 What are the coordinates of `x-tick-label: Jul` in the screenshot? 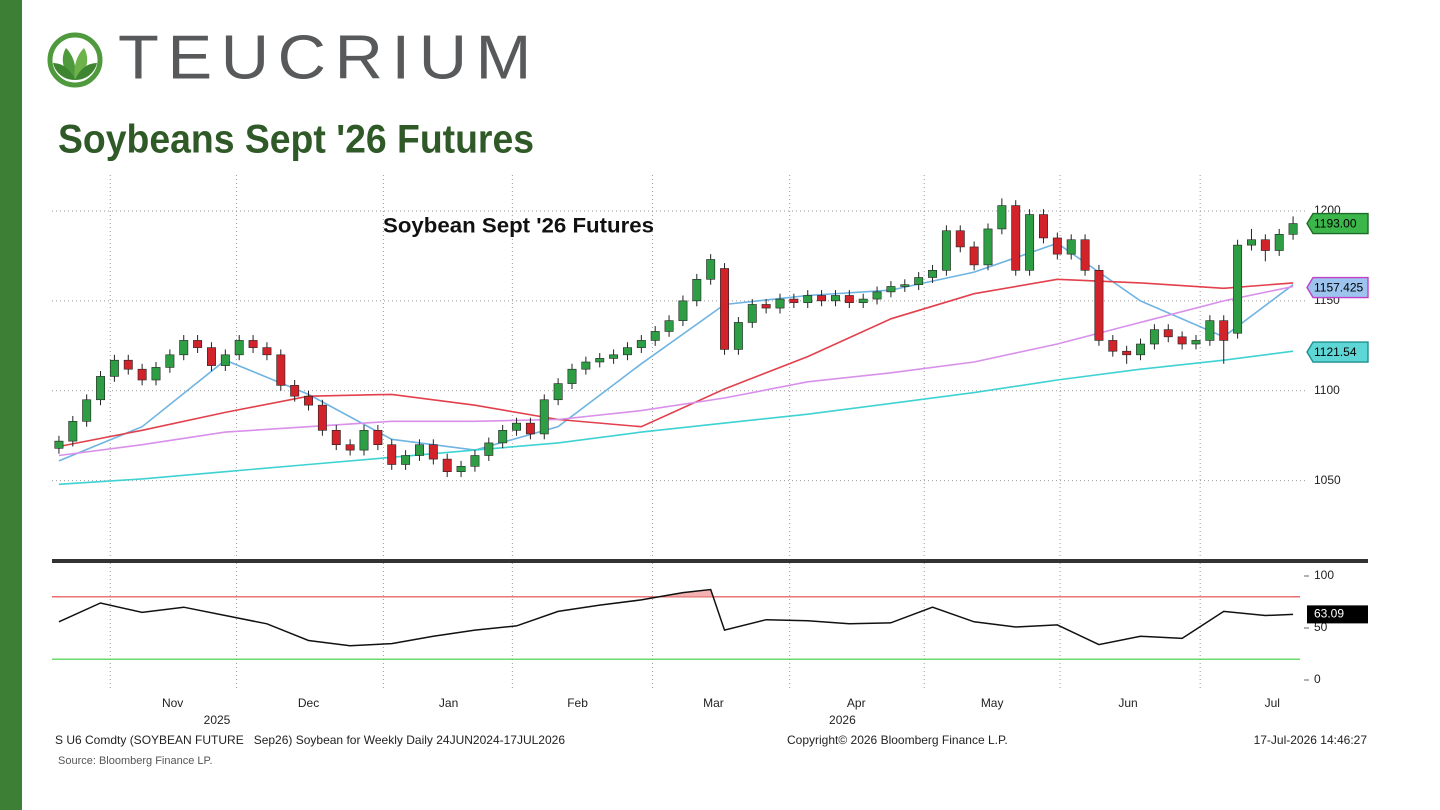 It's located at (1272, 703).